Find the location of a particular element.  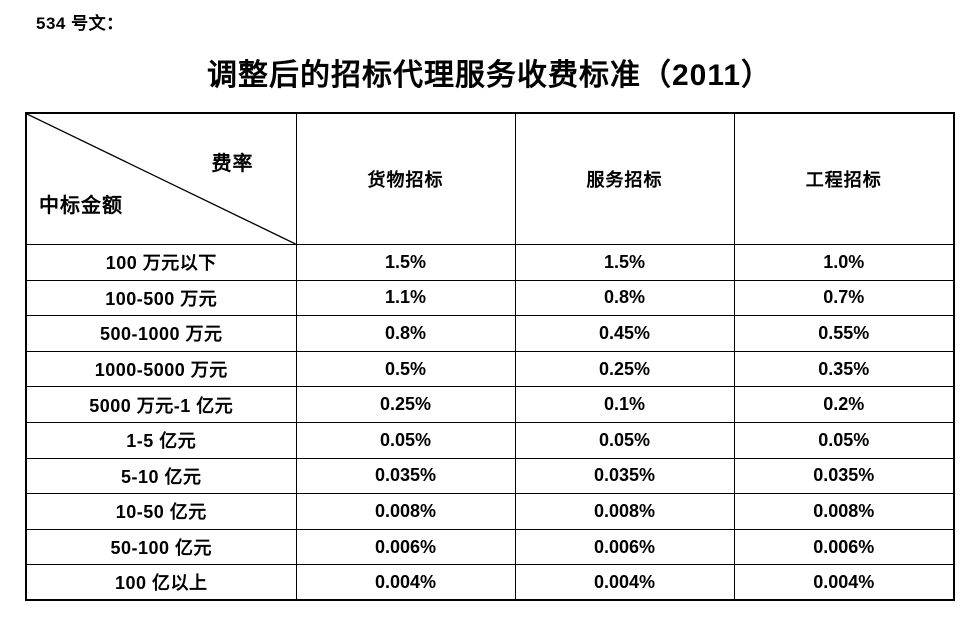

table-row: 50-100 亿元 0.006% 0.006% 0.006% is located at coordinates (490, 547).